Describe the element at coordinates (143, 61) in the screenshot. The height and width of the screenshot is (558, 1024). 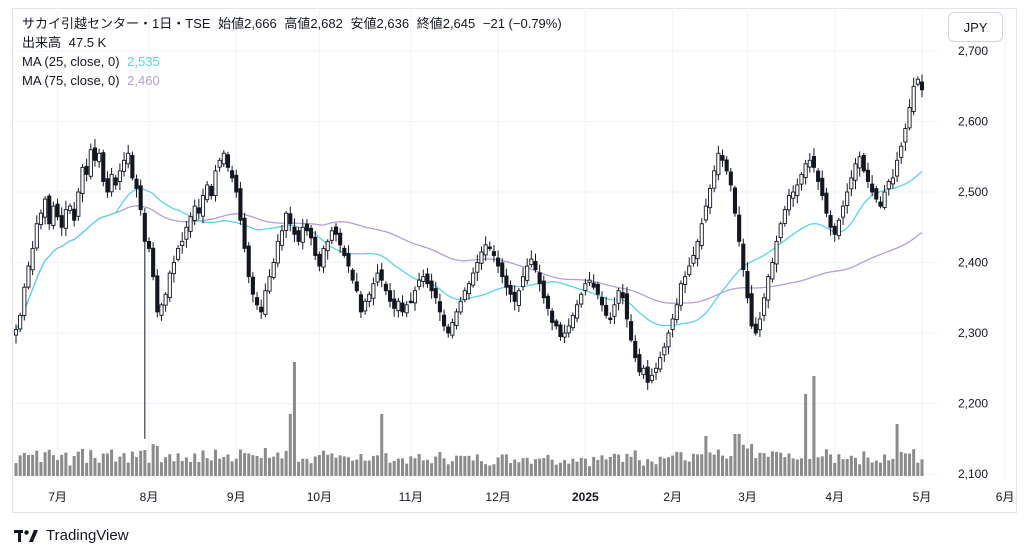
I see `ma25-value: 2,535` at that location.